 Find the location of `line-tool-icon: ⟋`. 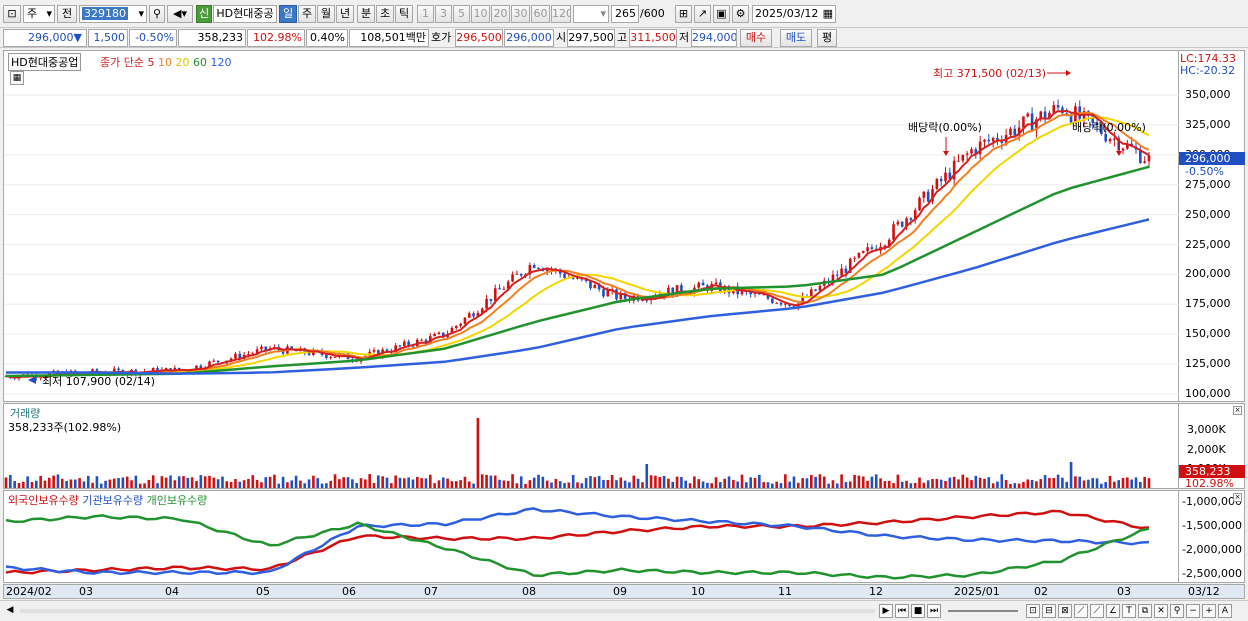

line-tool-icon: ⟋ is located at coordinates (1081, 611).